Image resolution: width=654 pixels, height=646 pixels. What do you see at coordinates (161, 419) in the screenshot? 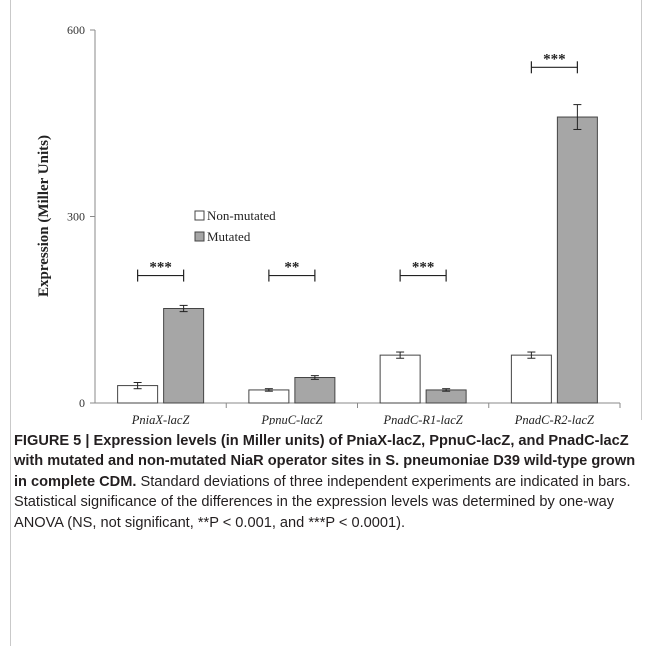
I see `x-tick-label: PniaX-lacZ` at bounding box center [161, 419].